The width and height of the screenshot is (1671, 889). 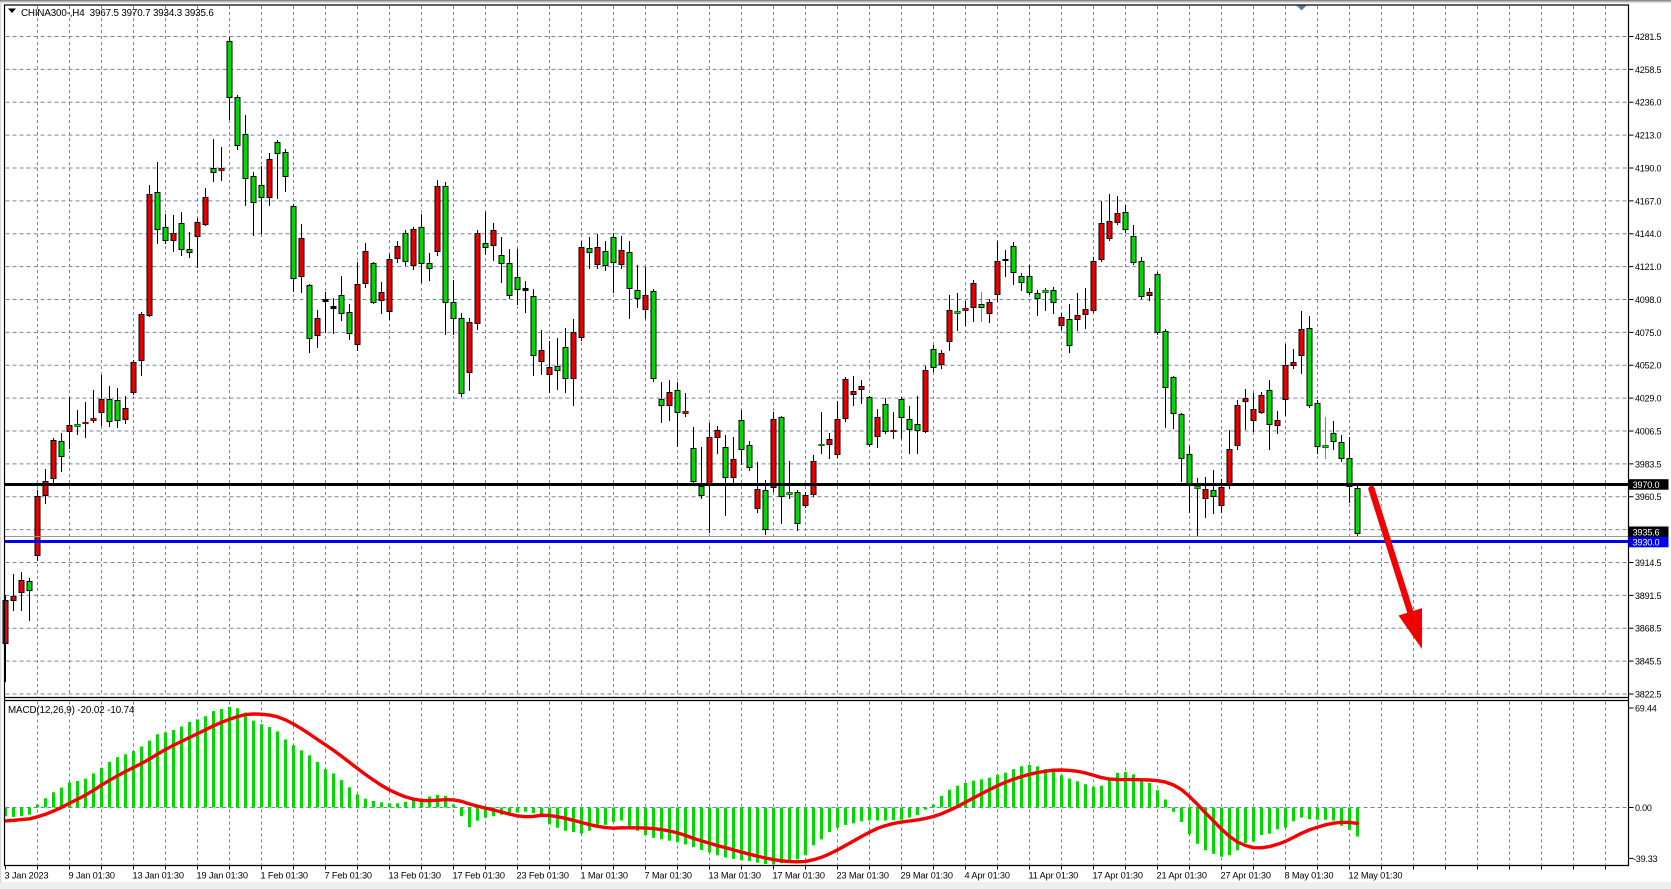 I want to click on svg-text: 9 Jan 01:30, so click(x=92, y=876).